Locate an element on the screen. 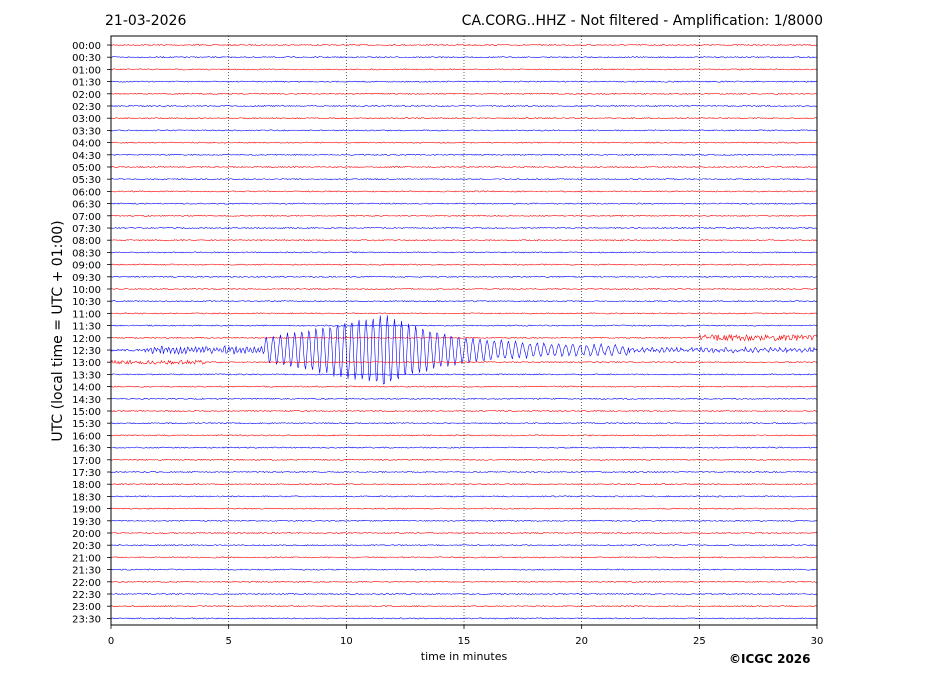 Image resolution: width=927 pixels, height=696 pixels. y-tick-label: 13:30 is located at coordinates (86, 375).